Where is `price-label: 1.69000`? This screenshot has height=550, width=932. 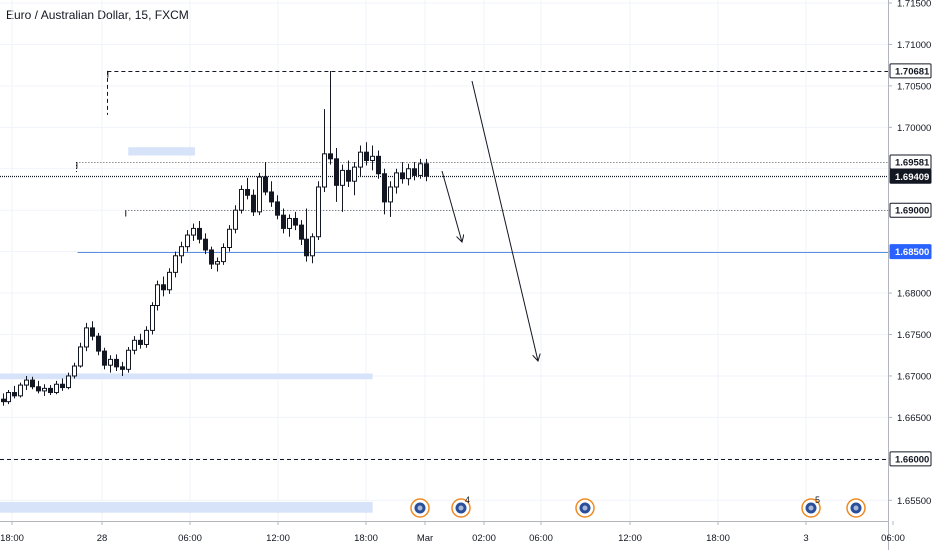 price-label: 1.69000 is located at coordinates (912, 211).